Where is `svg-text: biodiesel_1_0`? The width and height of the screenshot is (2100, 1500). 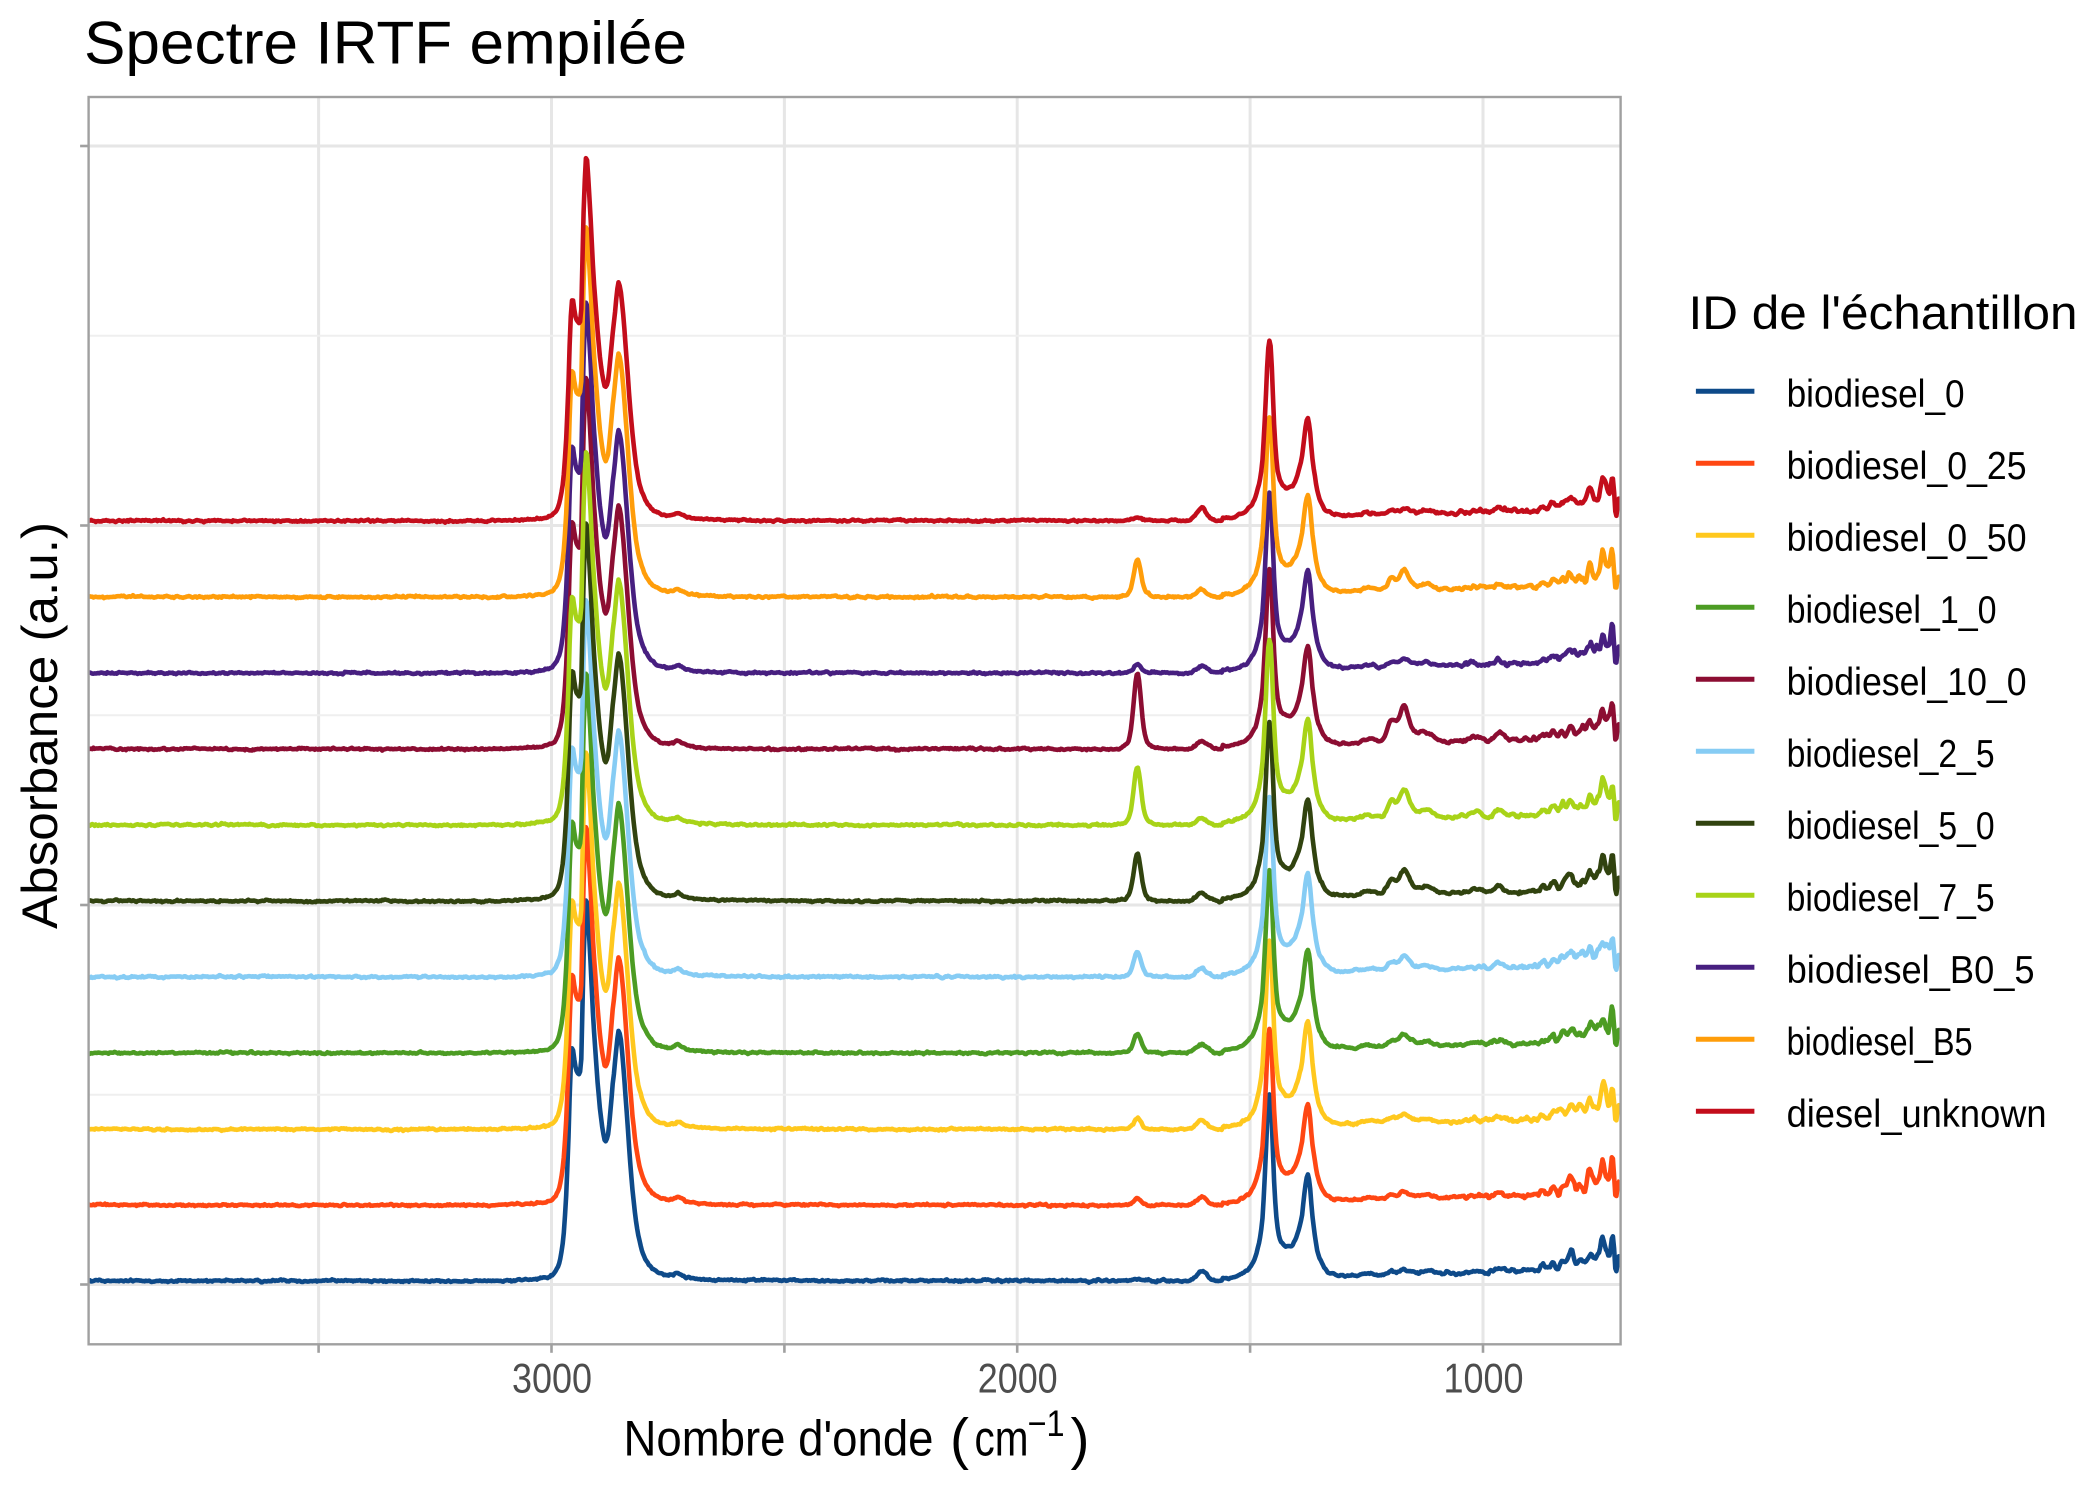 svg-text: biodiesel_1_0 is located at coordinates (1892, 610).